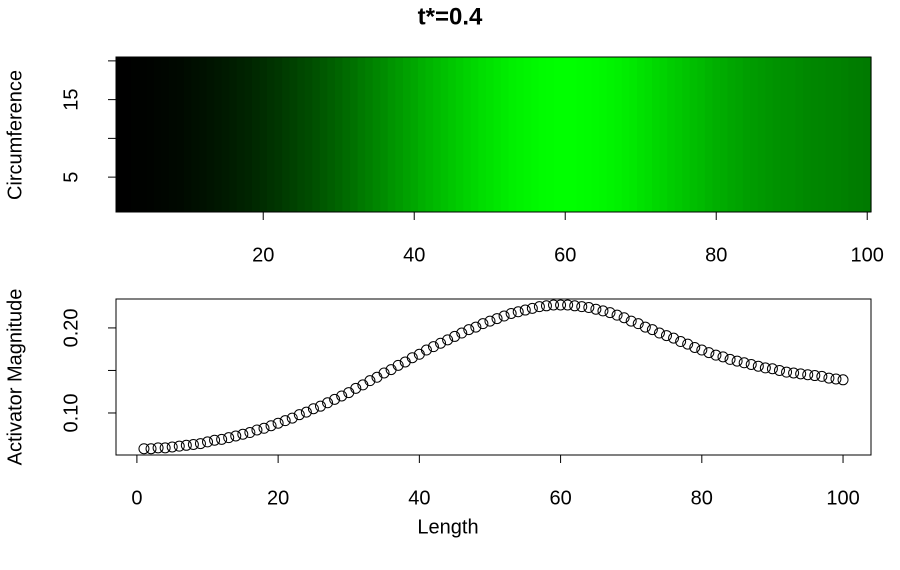 This screenshot has height=570, width=900. Describe the element at coordinates (447, 527) in the screenshot. I see `x-axis-label: Length` at that location.